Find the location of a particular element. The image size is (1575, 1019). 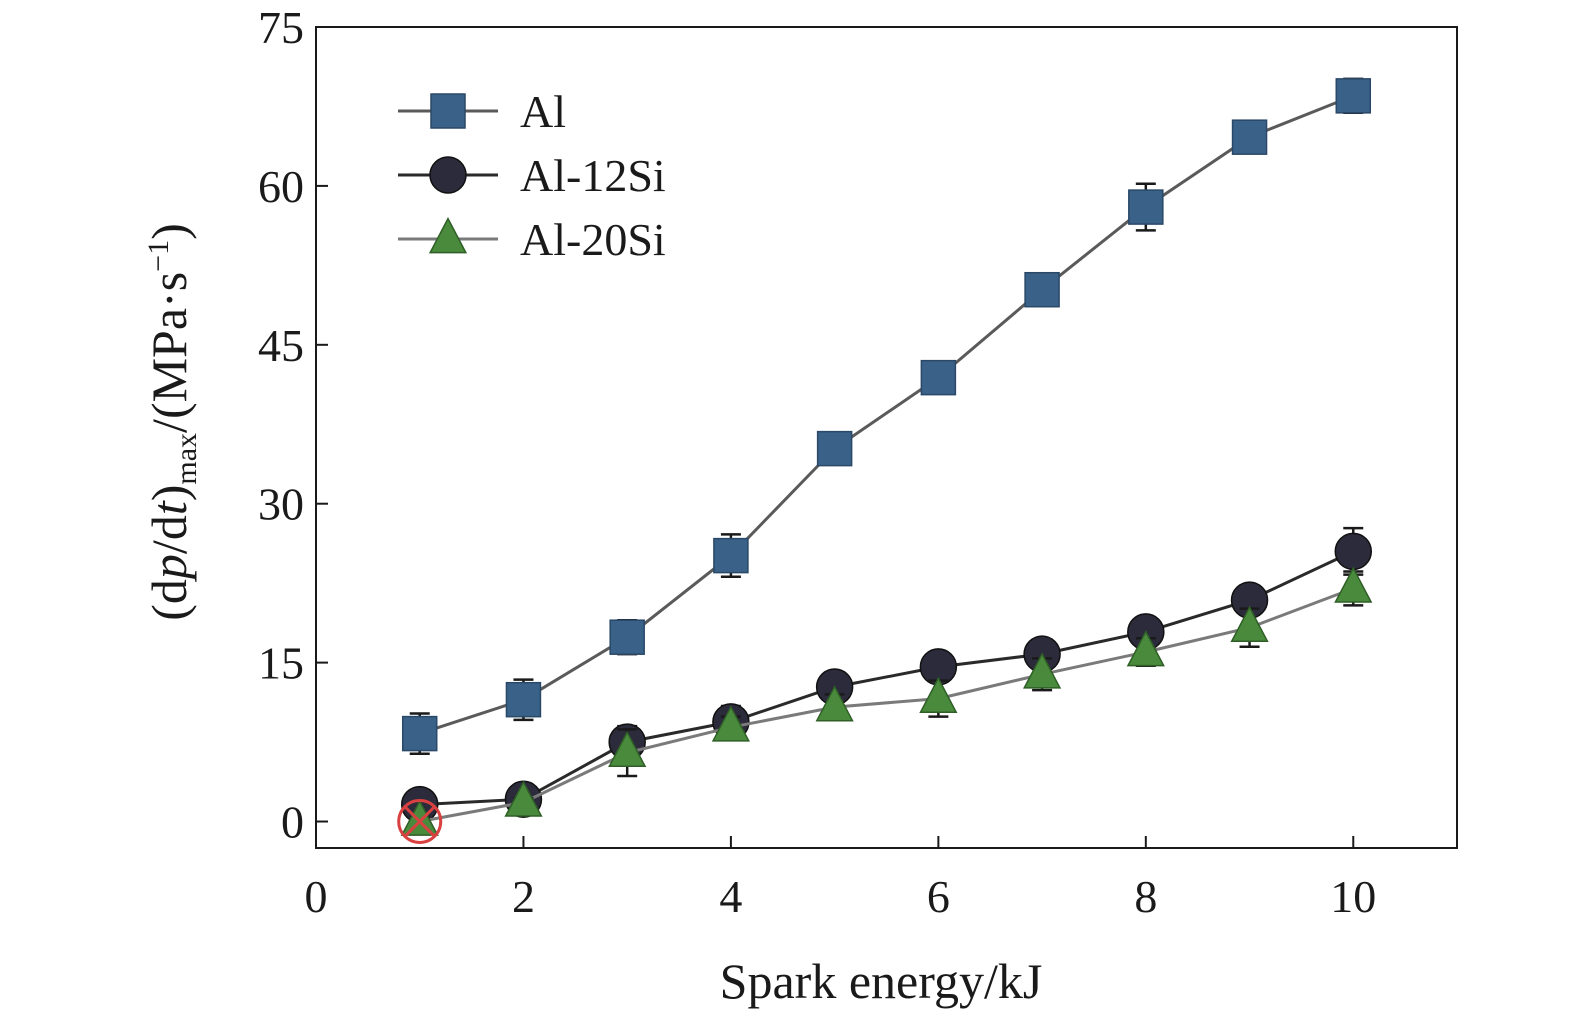

y-axis-title-t: t is located at coordinates (169, 507).